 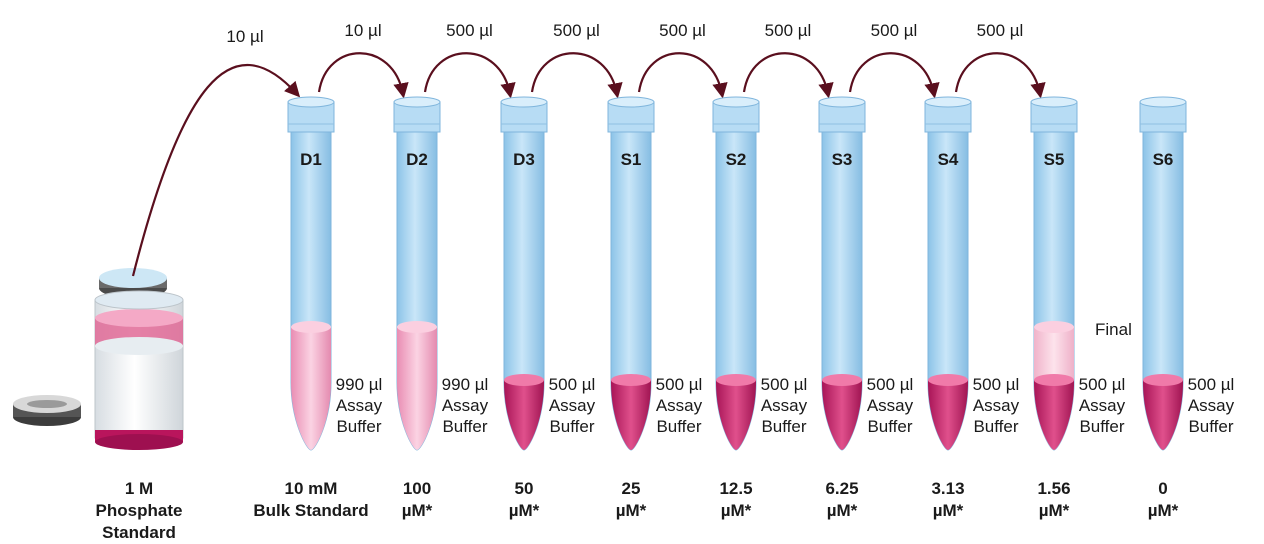 What do you see at coordinates (947, 488) in the screenshot?
I see `concentration-label: 3.13` at bounding box center [947, 488].